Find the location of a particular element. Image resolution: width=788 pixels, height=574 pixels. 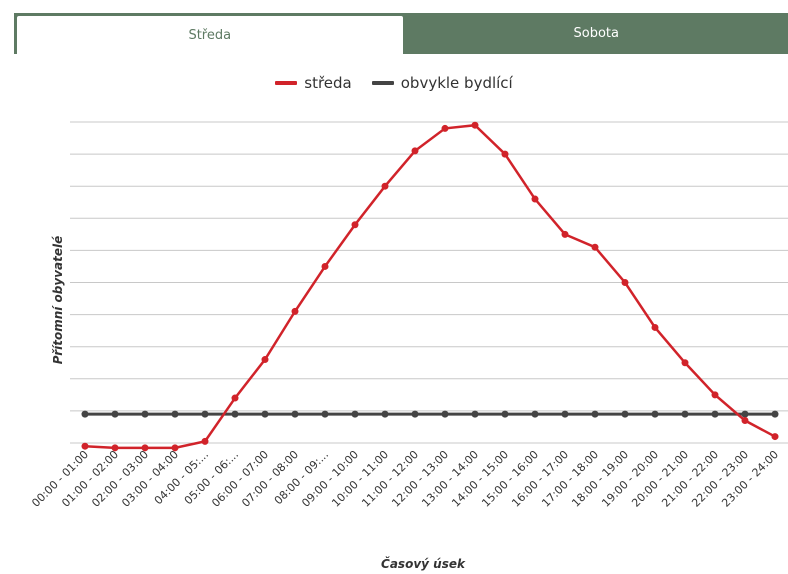

tab-sobota: Sobota is located at coordinates (596, 33).